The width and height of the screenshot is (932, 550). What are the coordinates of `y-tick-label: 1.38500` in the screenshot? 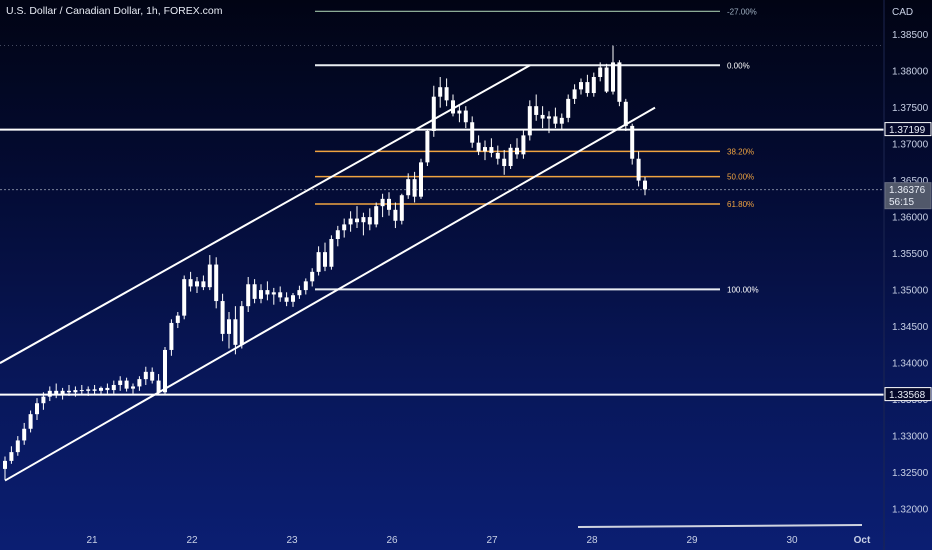 It's located at (910, 35).